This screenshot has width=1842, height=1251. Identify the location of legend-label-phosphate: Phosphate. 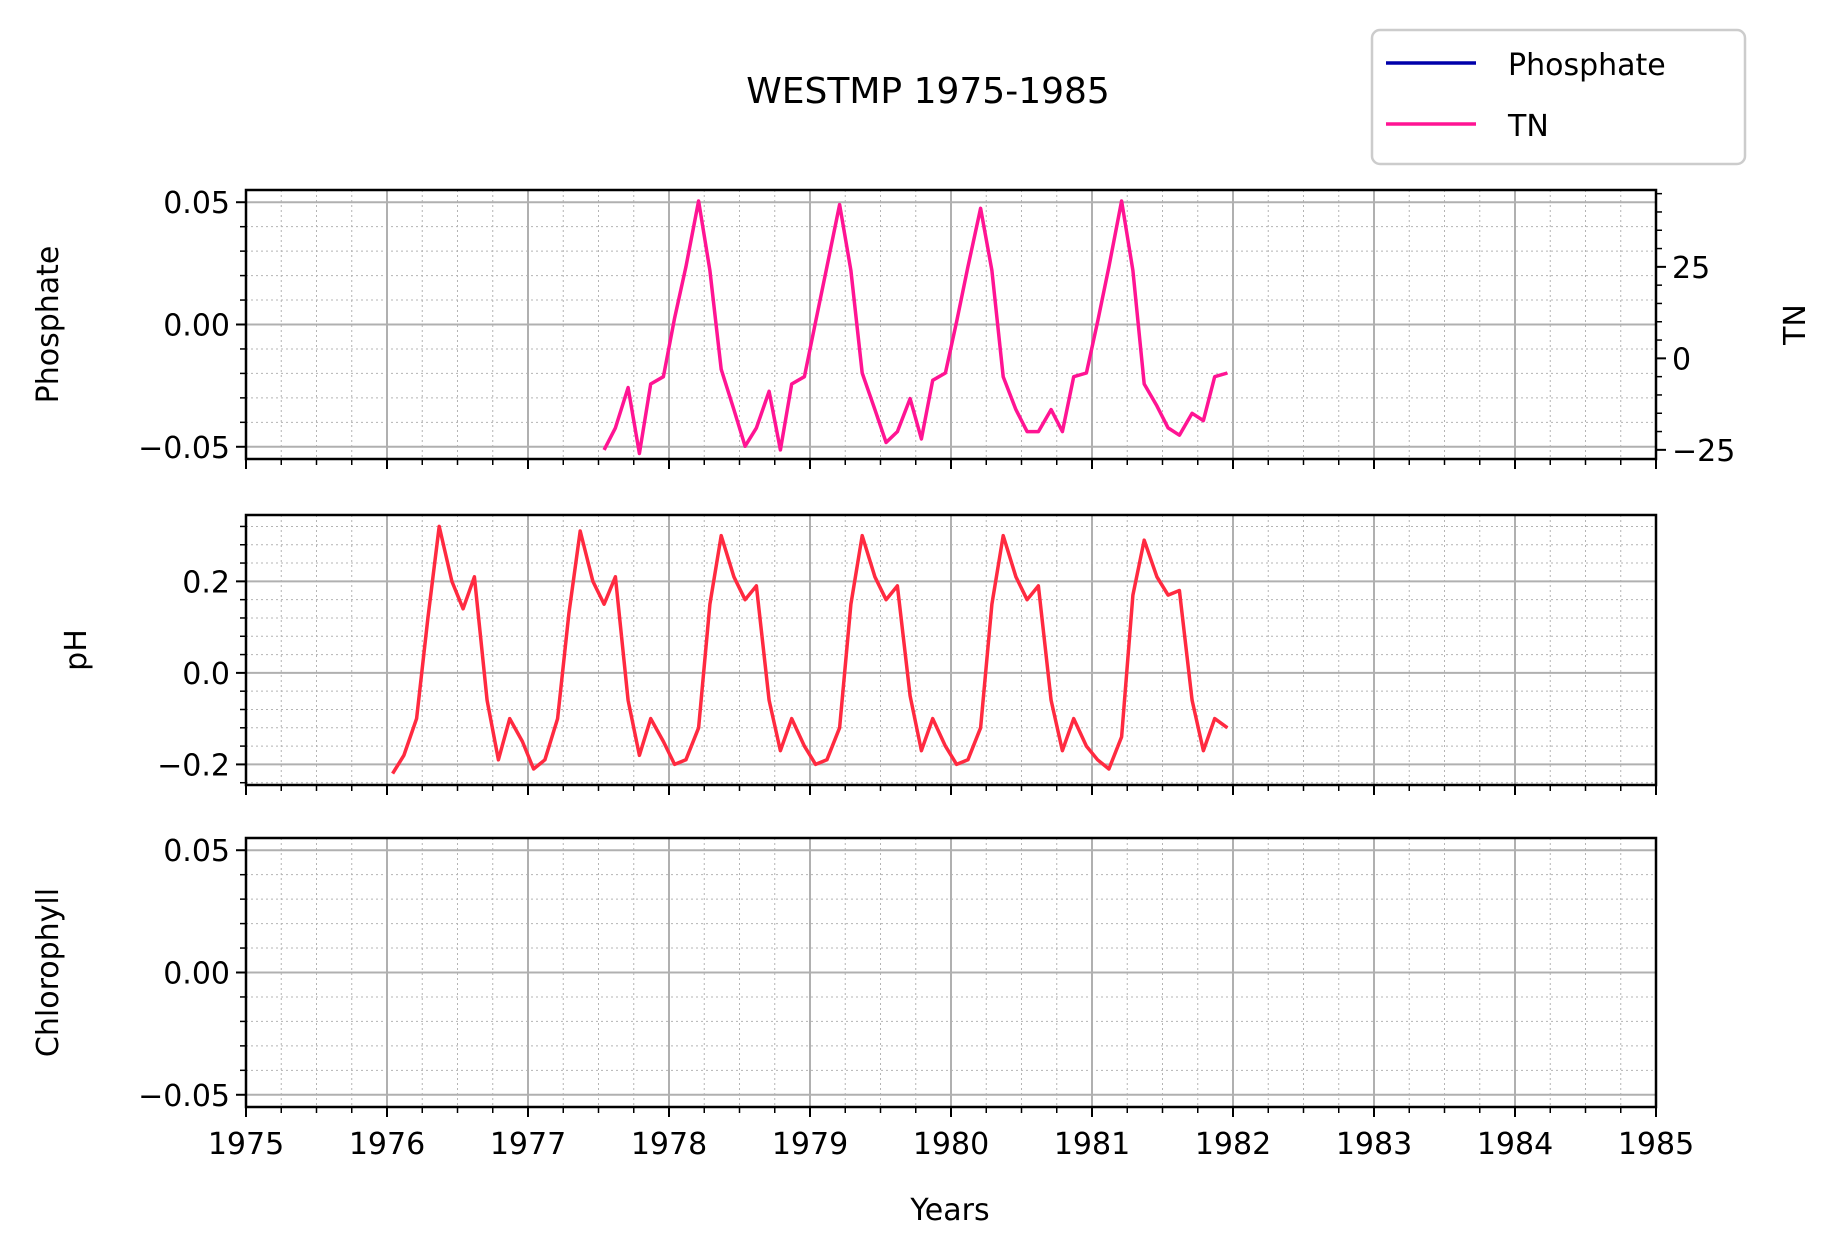
(1587, 65).